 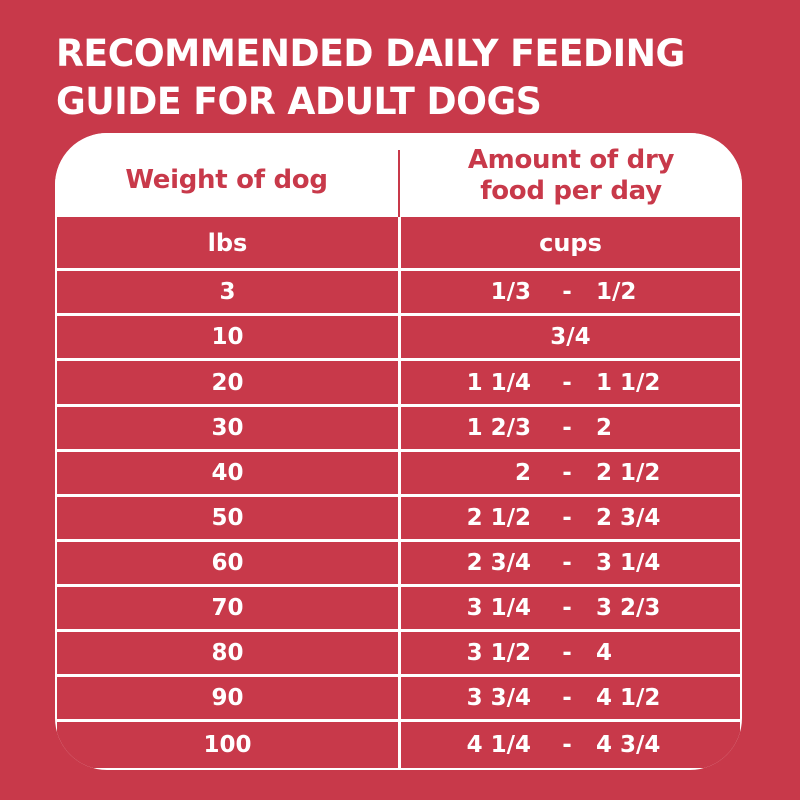 What do you see at coordinates (227, 428) in the screenshot?
I see `weight-cell: 30` at bounding box center [227, 428].